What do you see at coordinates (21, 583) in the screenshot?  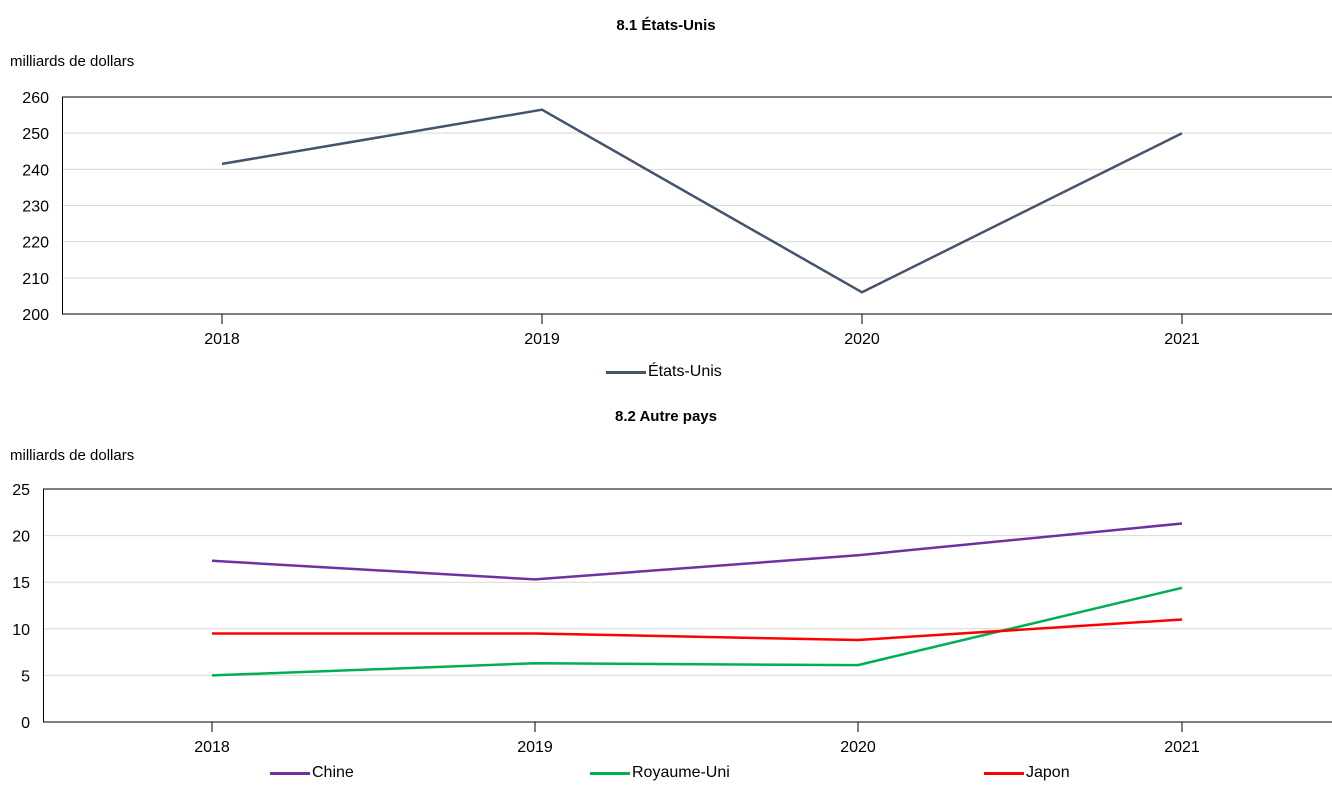 I see `y-tick-label: 15` at bounding box center [21, 583].